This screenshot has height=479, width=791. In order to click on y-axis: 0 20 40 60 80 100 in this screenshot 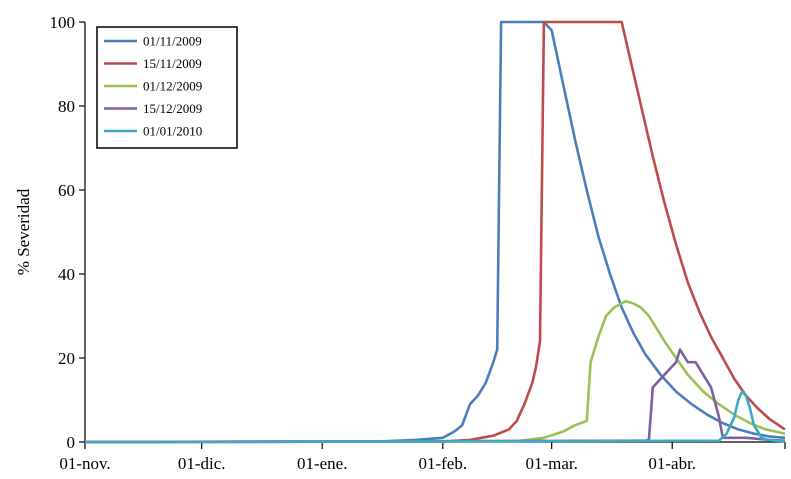, I will do `click(68, 232)`.